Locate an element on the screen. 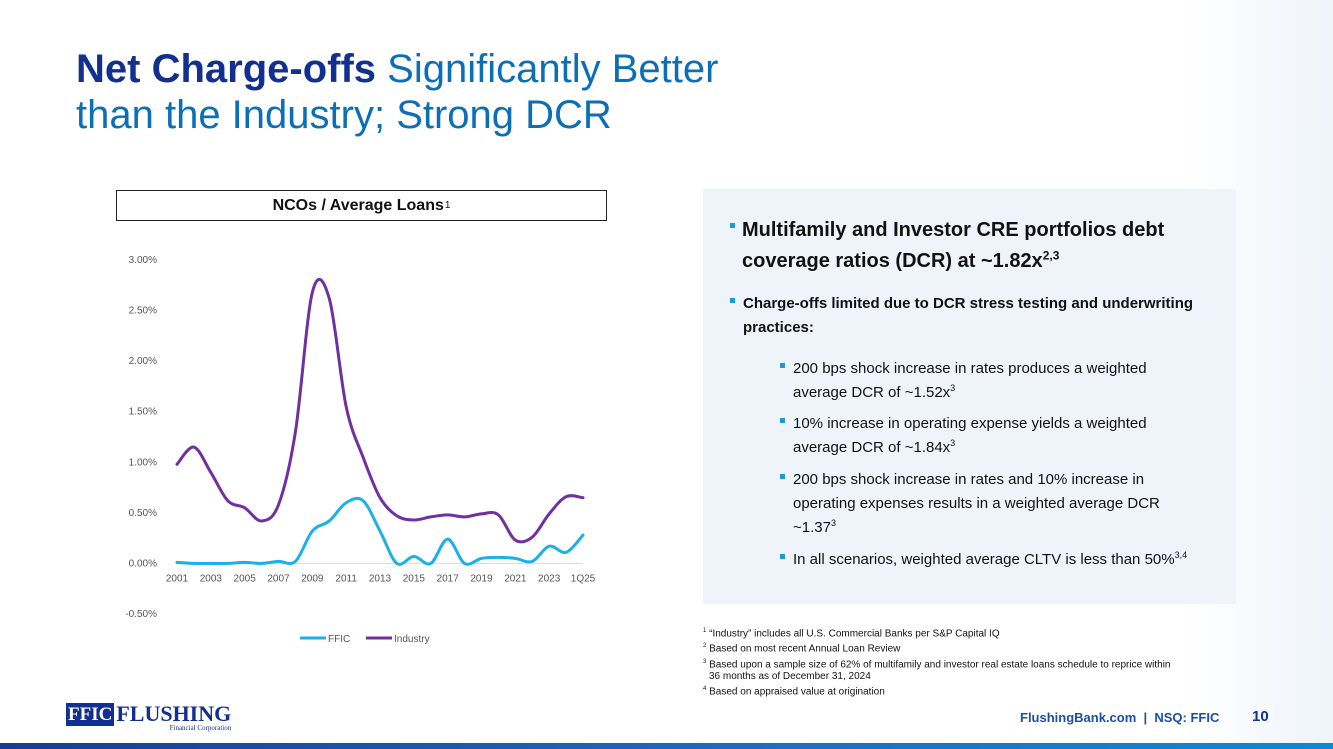 The height and width of the screenshot is (749, 1333). y-tick-label: 2.50% is located at coordinates (143, 311).